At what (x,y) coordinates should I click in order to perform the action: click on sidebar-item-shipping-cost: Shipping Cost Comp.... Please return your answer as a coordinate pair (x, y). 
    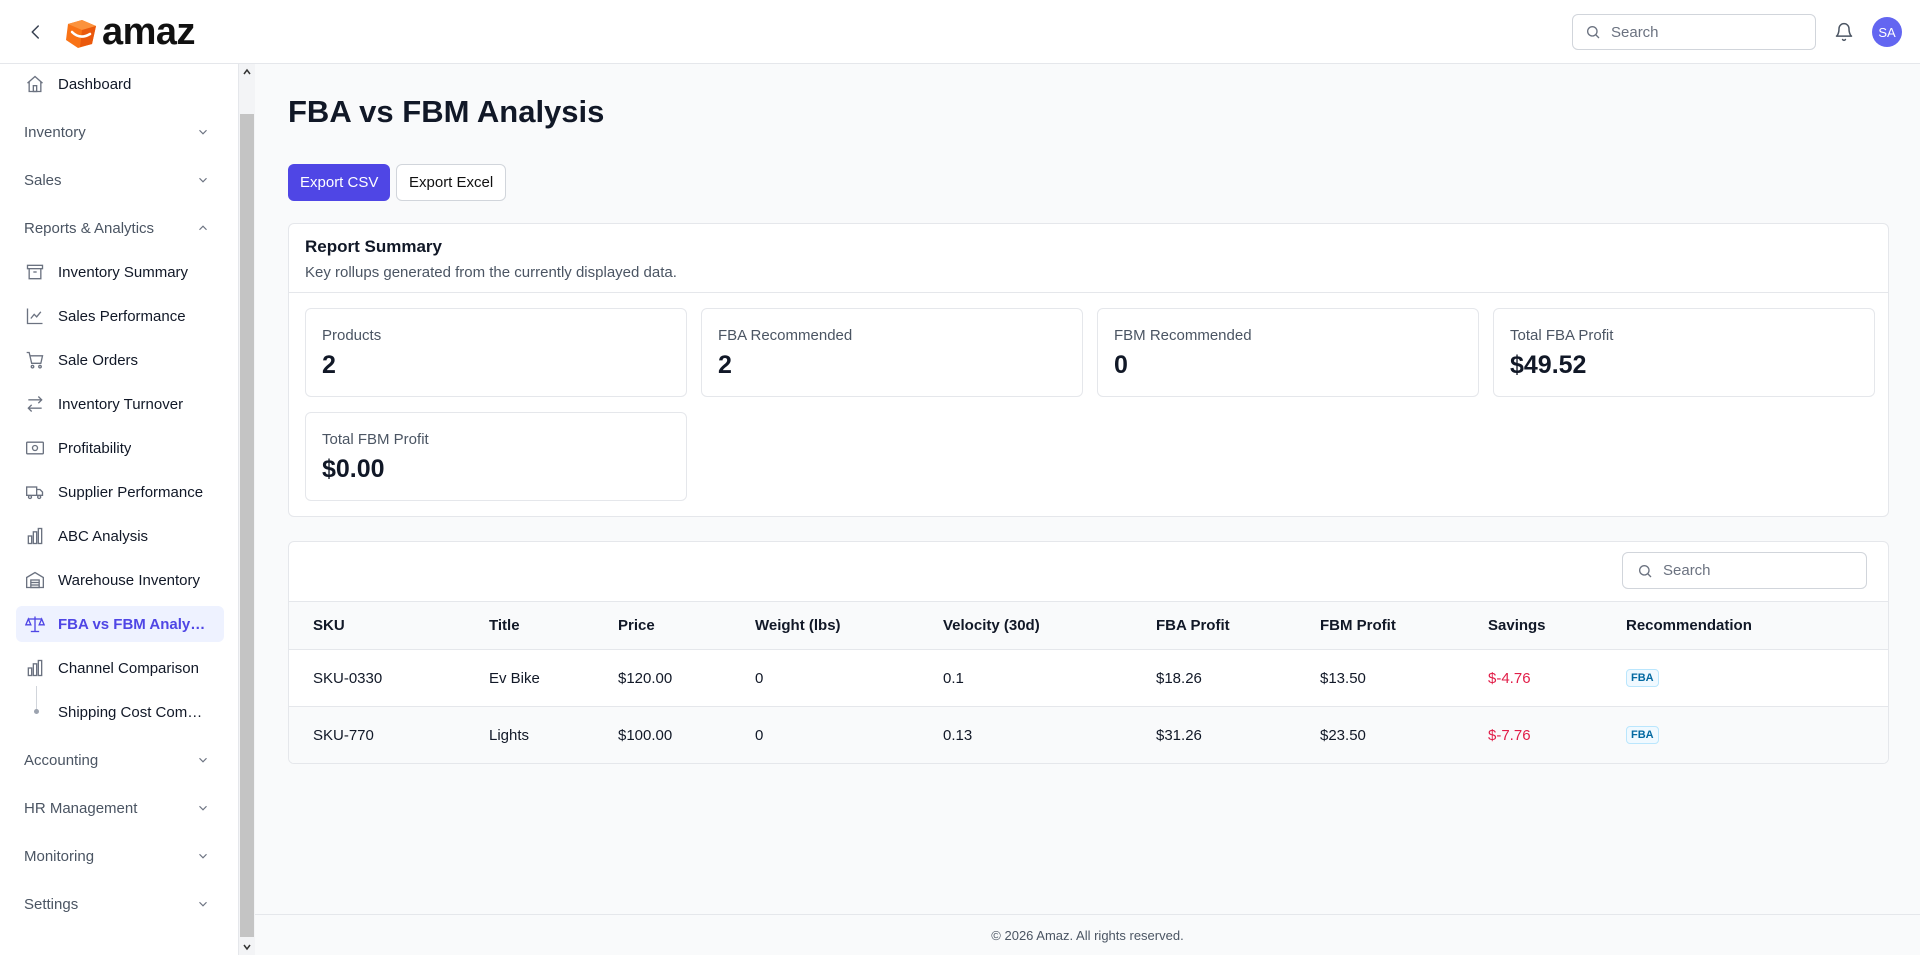
    Looking at the image, I should click on (120, 712).